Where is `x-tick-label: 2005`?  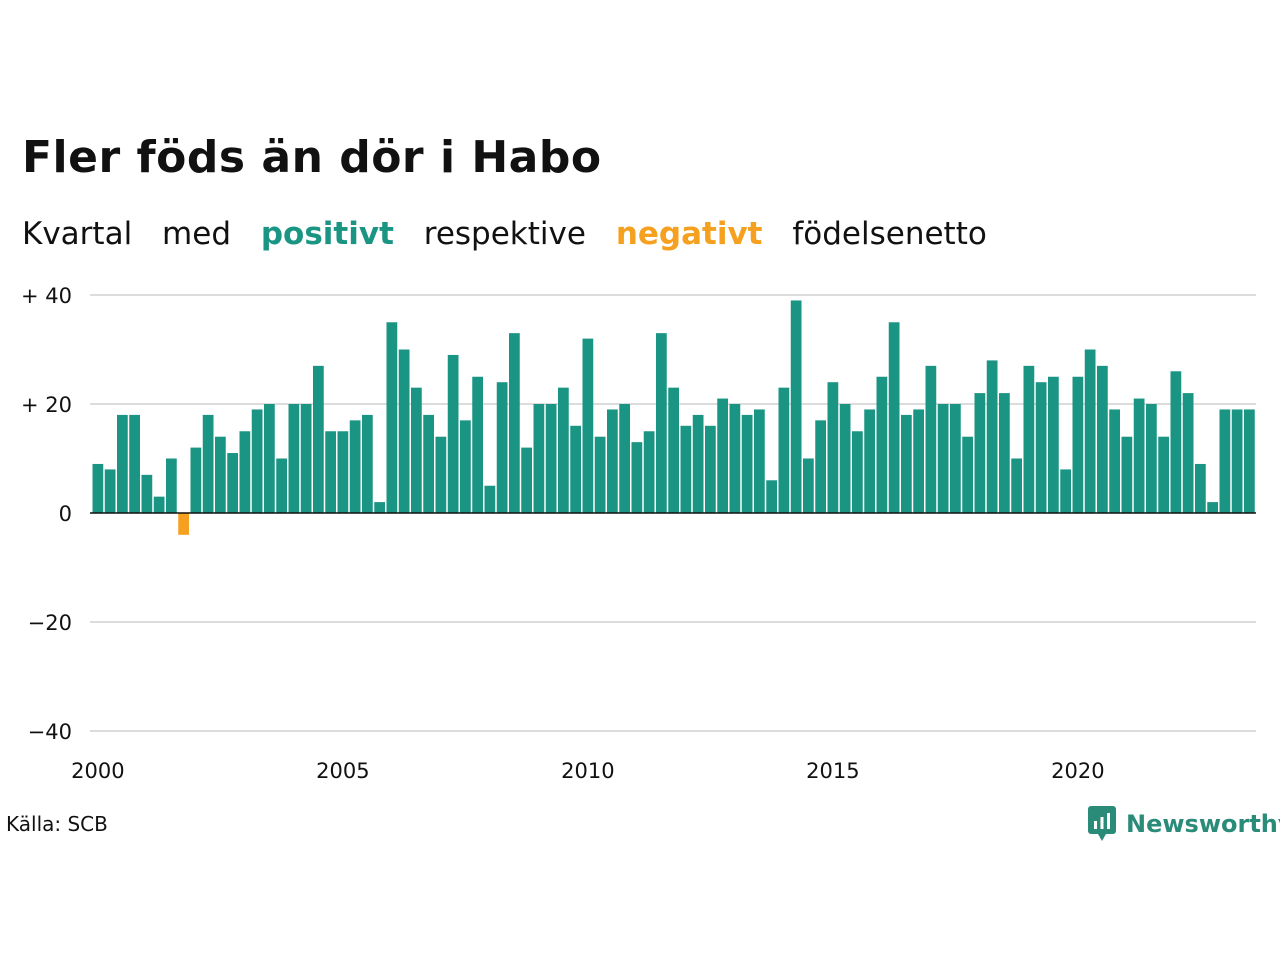 x-tick-label: 2005 is located at coordinates (342, 771).